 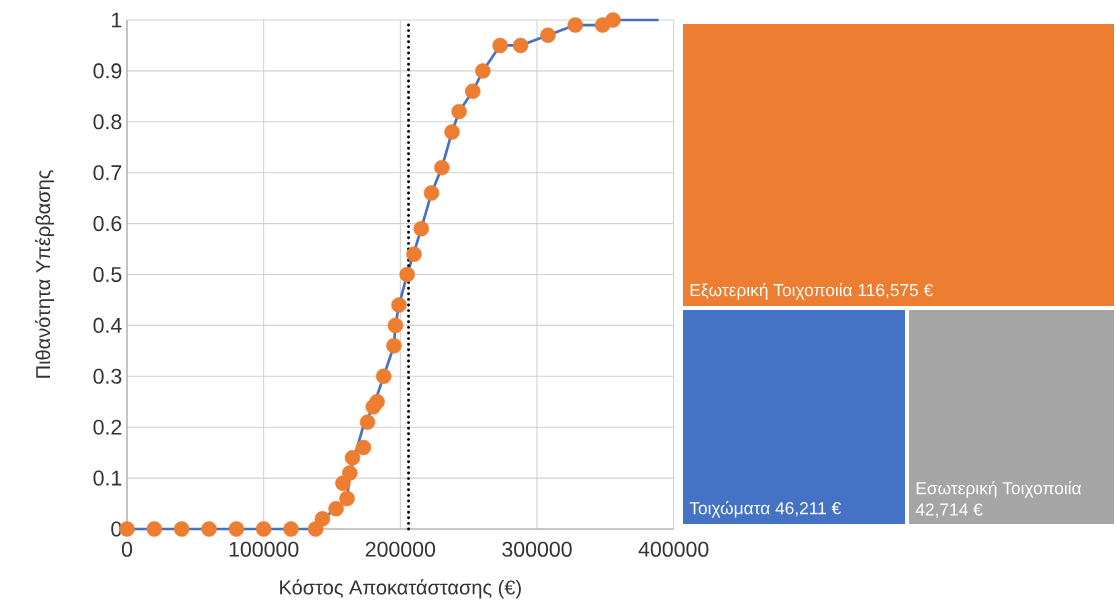 What do you see at coordinates (107, 274) in the screenshot?
I see `y-tick-label: 0.5` at bounding box center [107, 274].